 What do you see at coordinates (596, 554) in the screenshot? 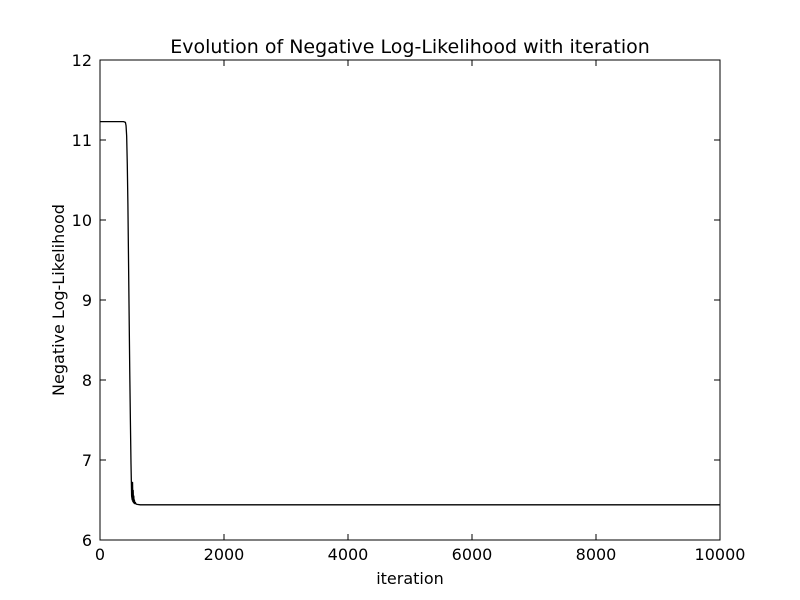
I see `x-tick-label: 8000` at bounding box center [596, 554].